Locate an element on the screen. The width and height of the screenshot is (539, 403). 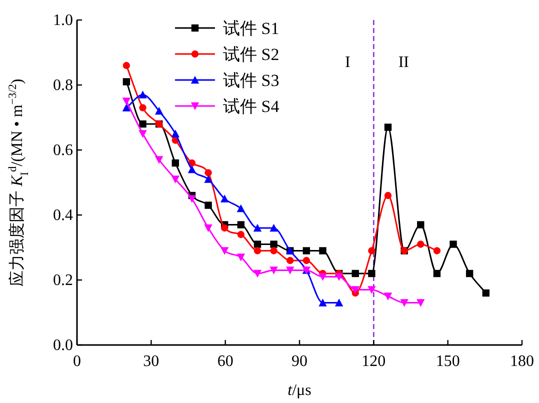
y-tick-label: 0.6 is located at coordinates (63, 150).